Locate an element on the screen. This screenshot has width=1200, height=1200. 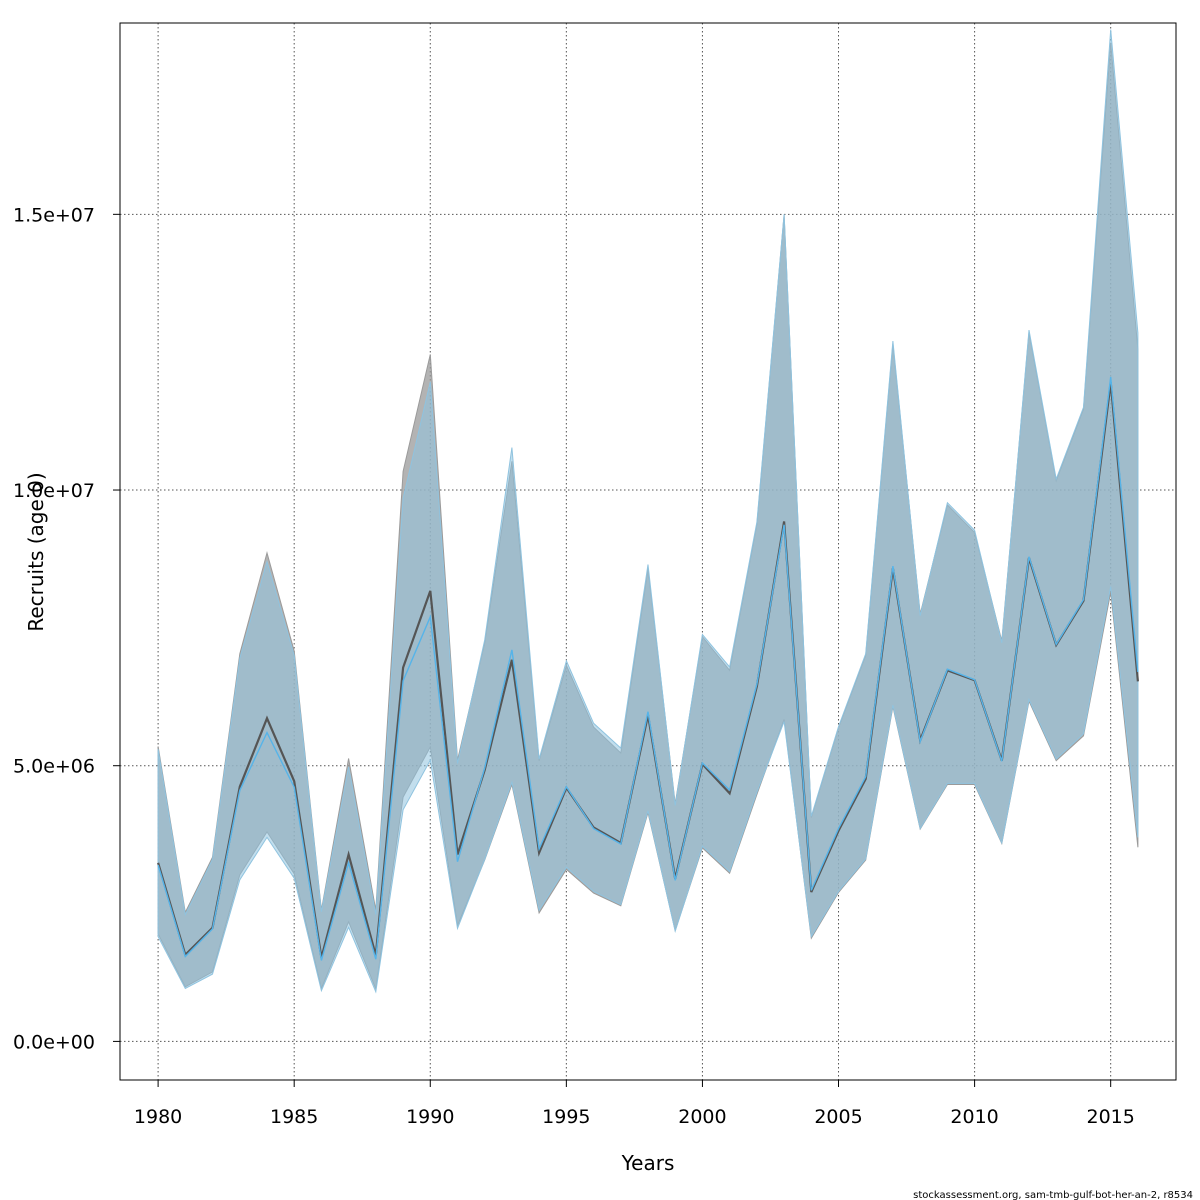
x-tick-label: 1995 is located at coordinates (566, 1117).